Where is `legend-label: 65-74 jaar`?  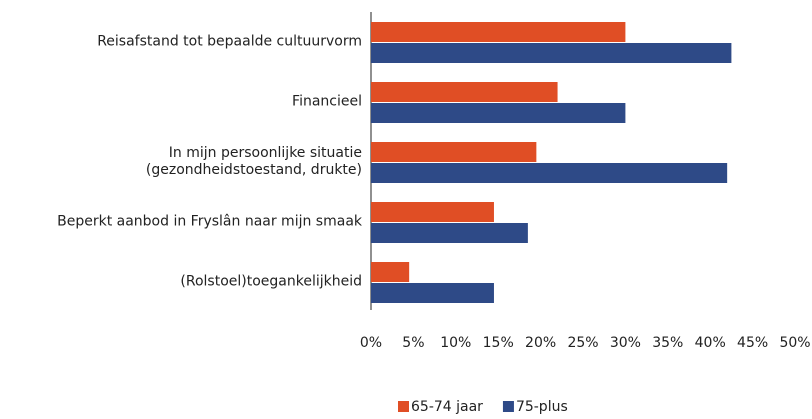 legend-label: 65-74 jaar is located at coordinates (447, 407).